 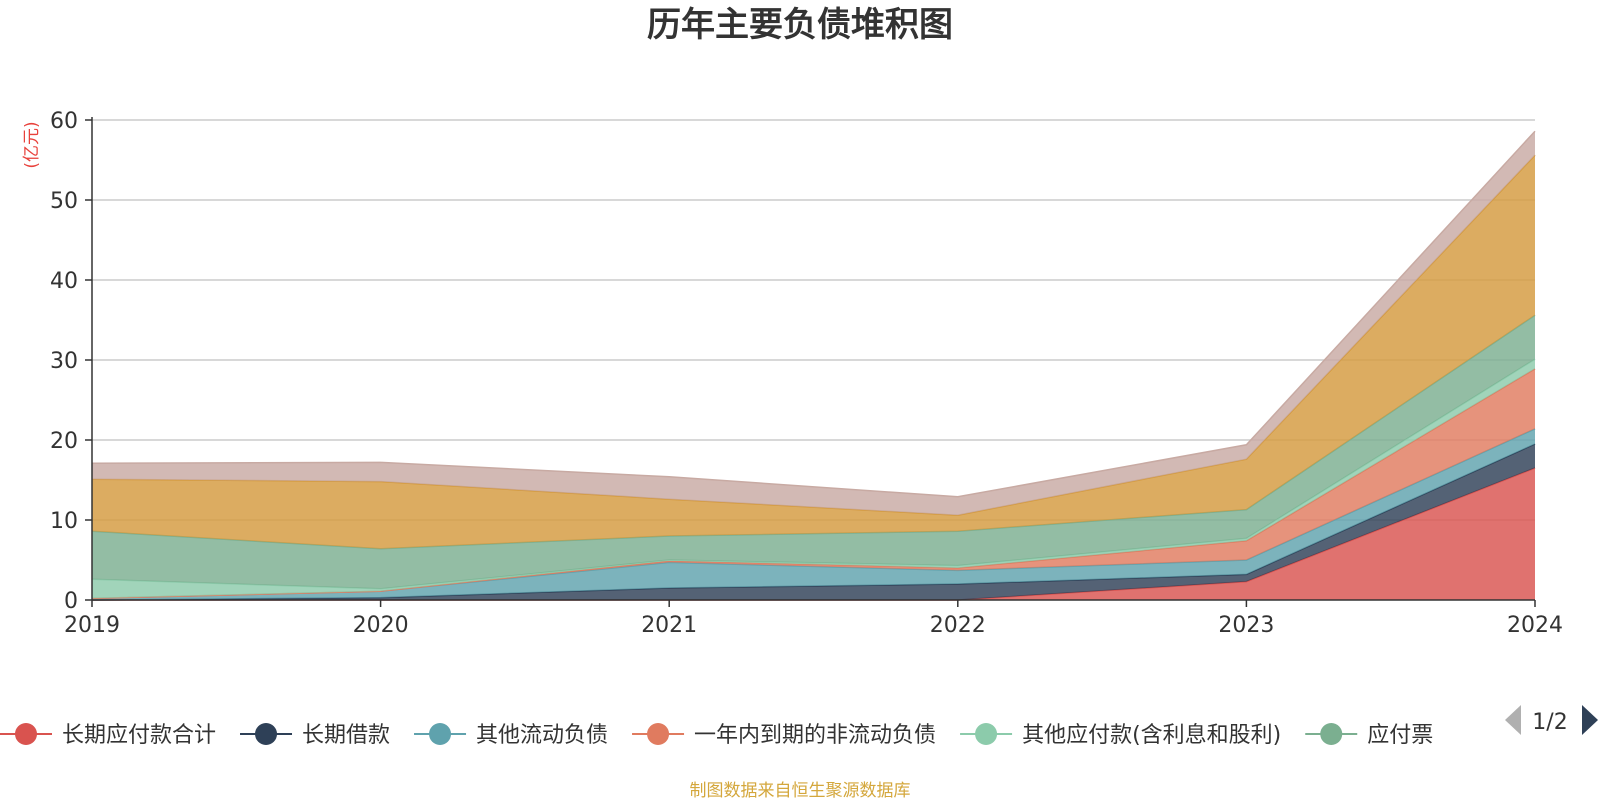 I want to click on y-axis-unit-label: (亿元), so click(x=32, y=144).